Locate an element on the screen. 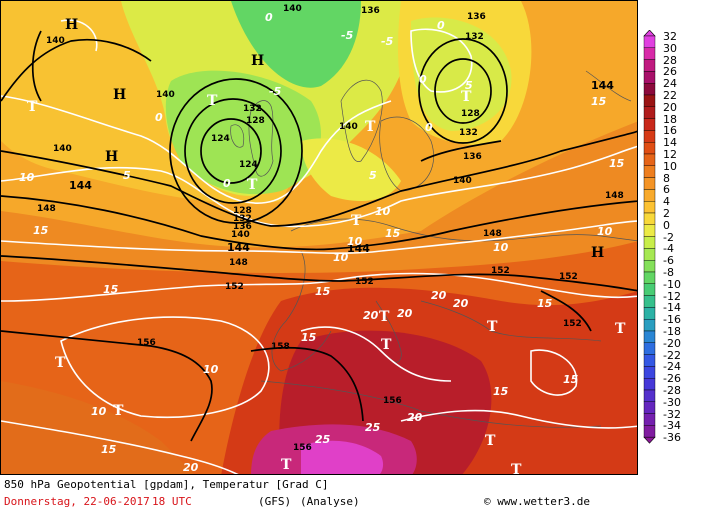 The image size is (704, 513). scale-label: -10 is located at coordinates (672, 284).